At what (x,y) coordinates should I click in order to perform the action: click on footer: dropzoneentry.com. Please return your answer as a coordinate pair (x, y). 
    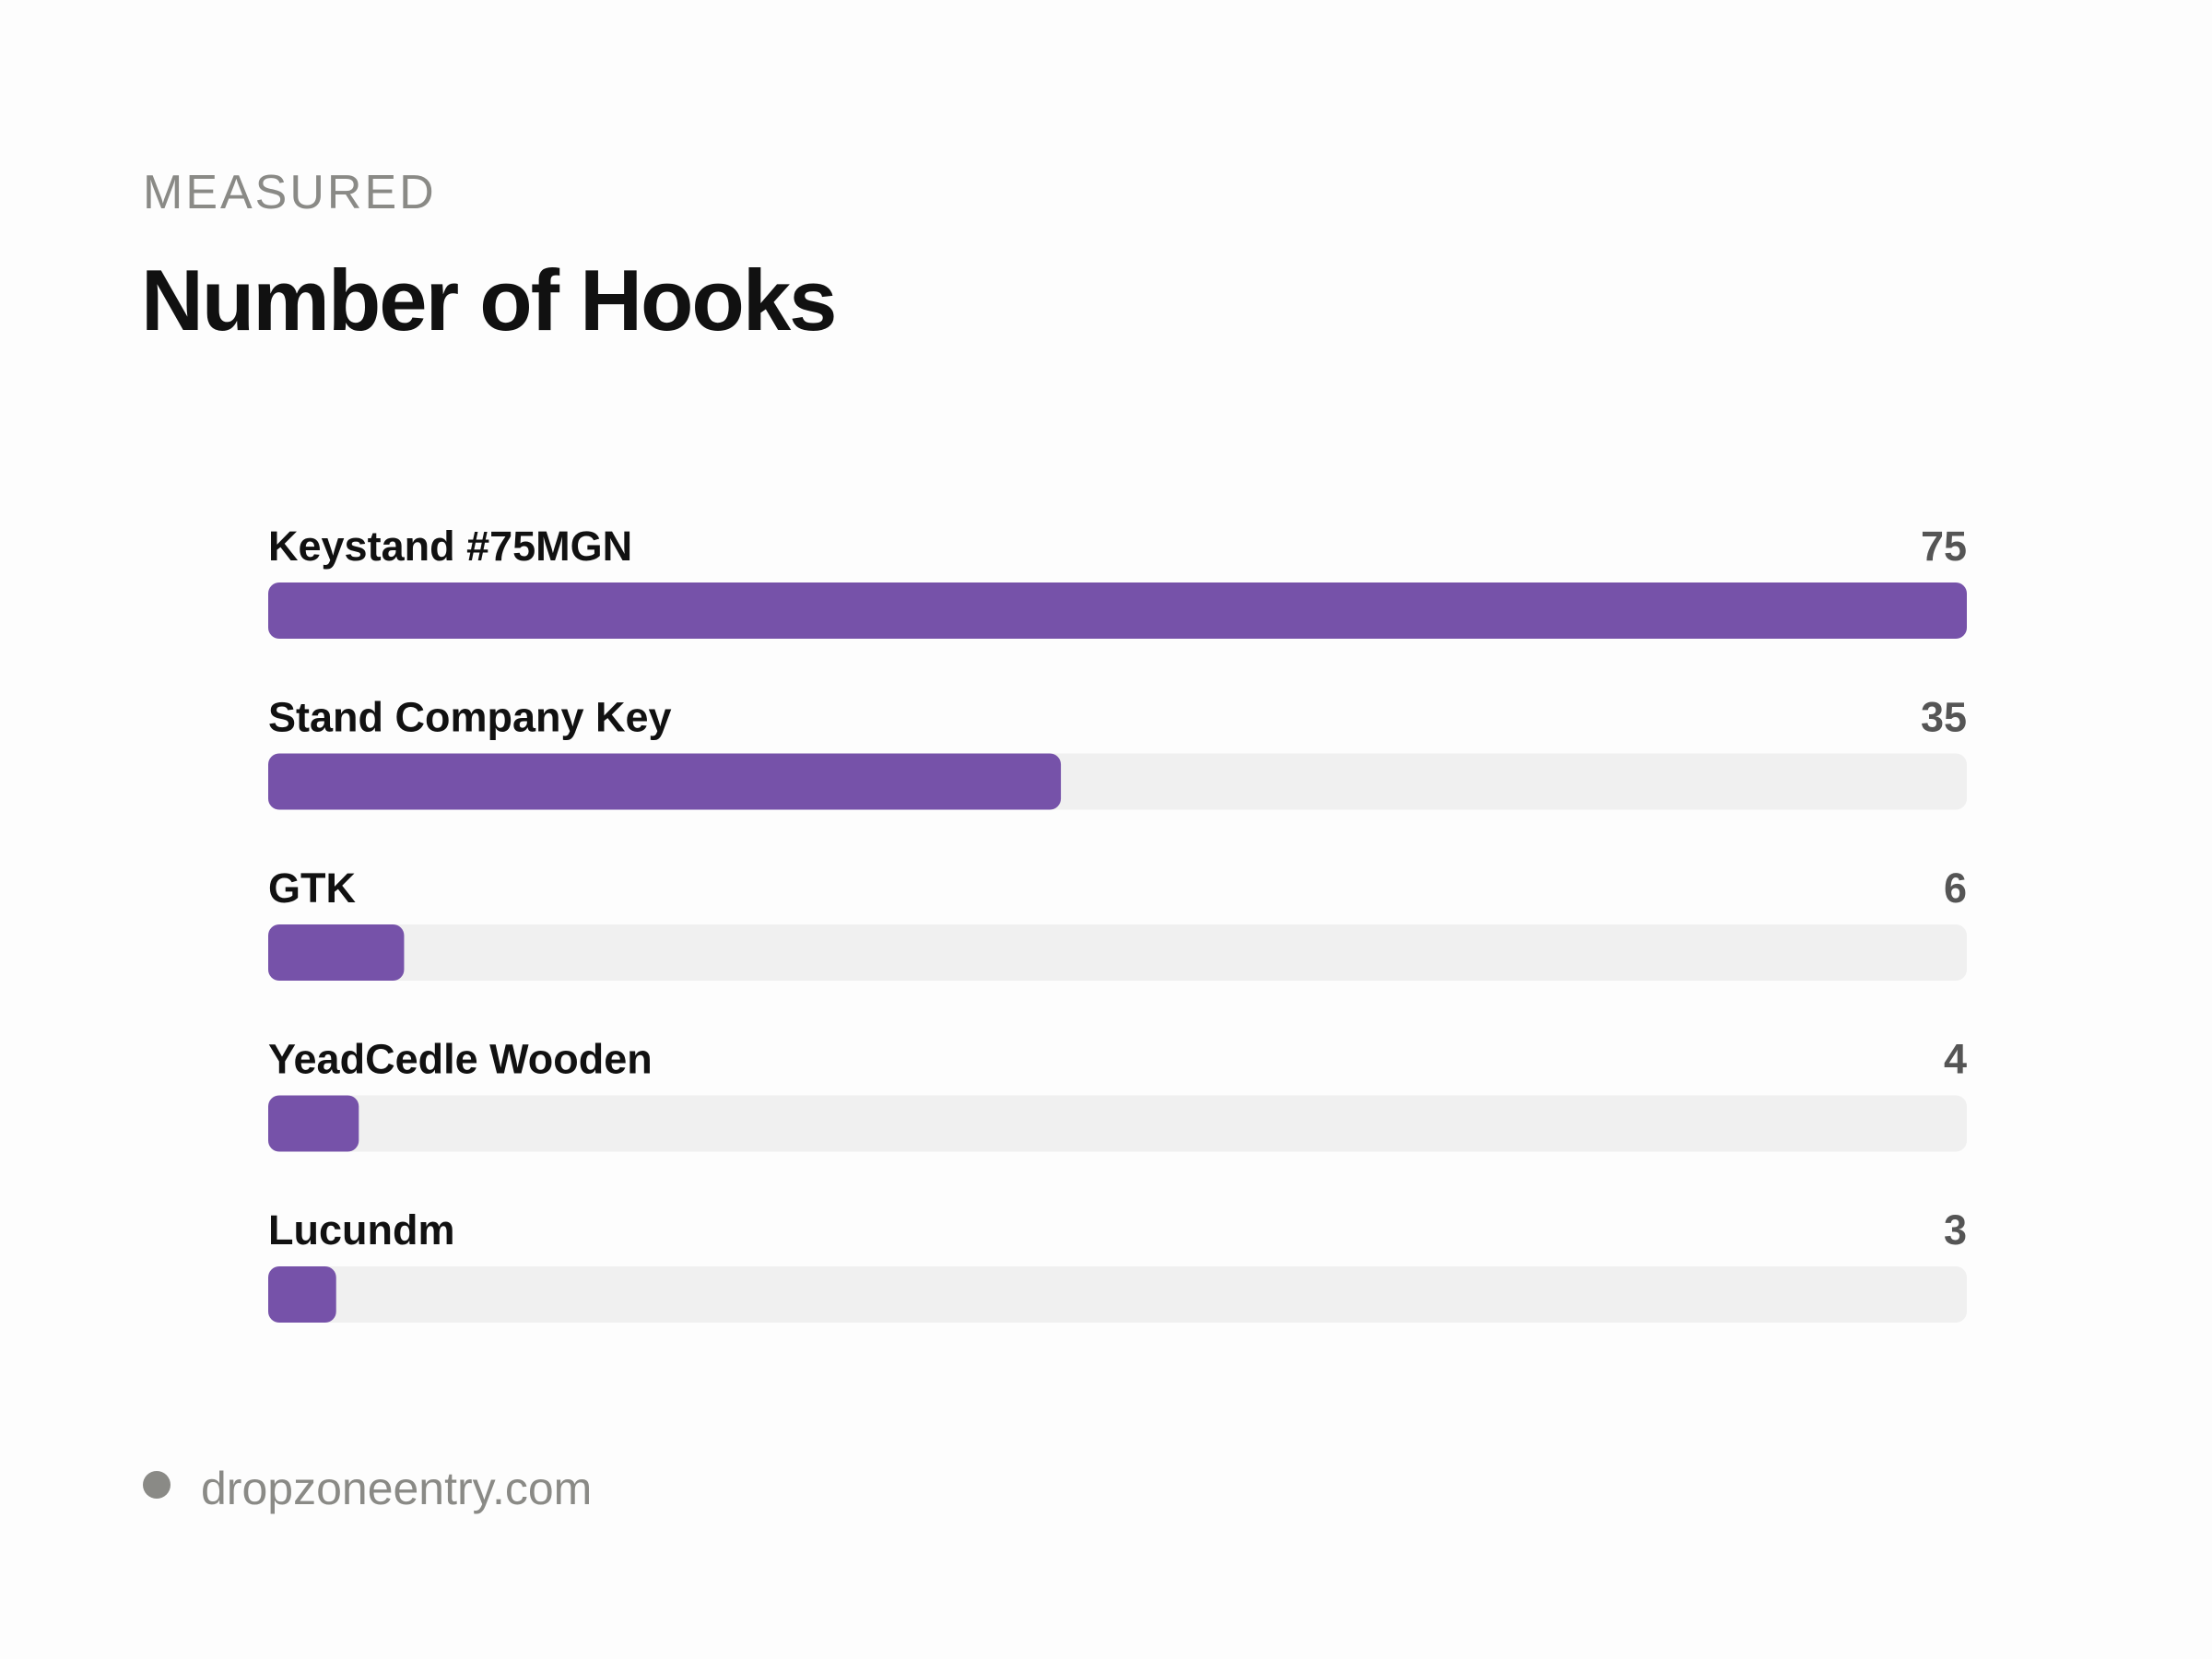
    Looking at the image, I should click on (396, 1488).